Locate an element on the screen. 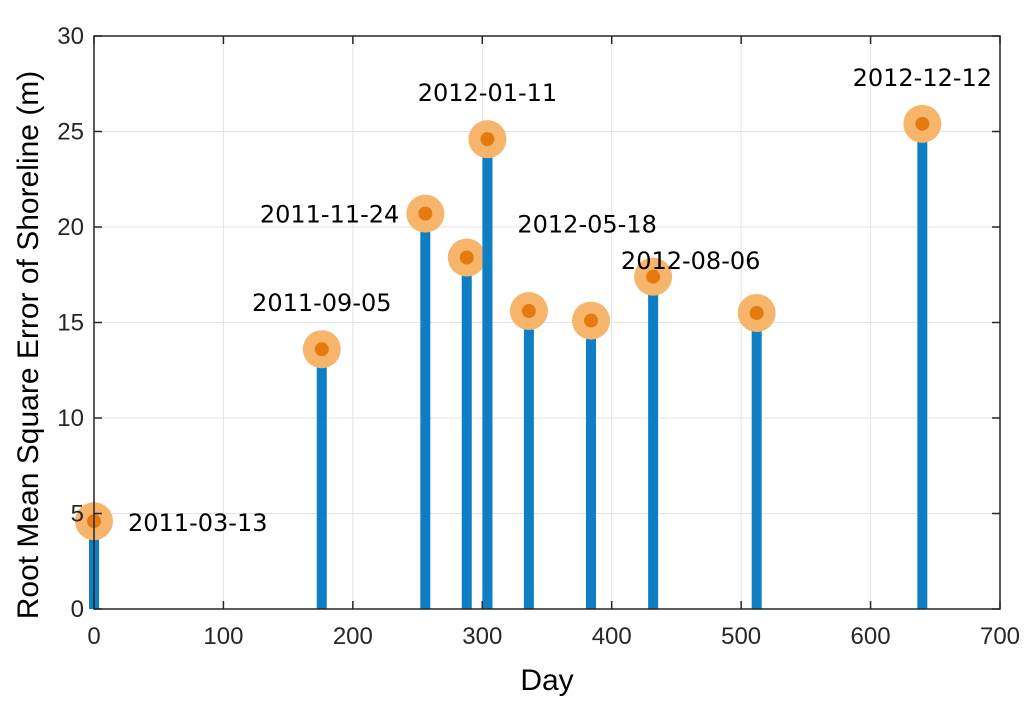  y-tick-label: 30 is located at coordinates (70, 36).